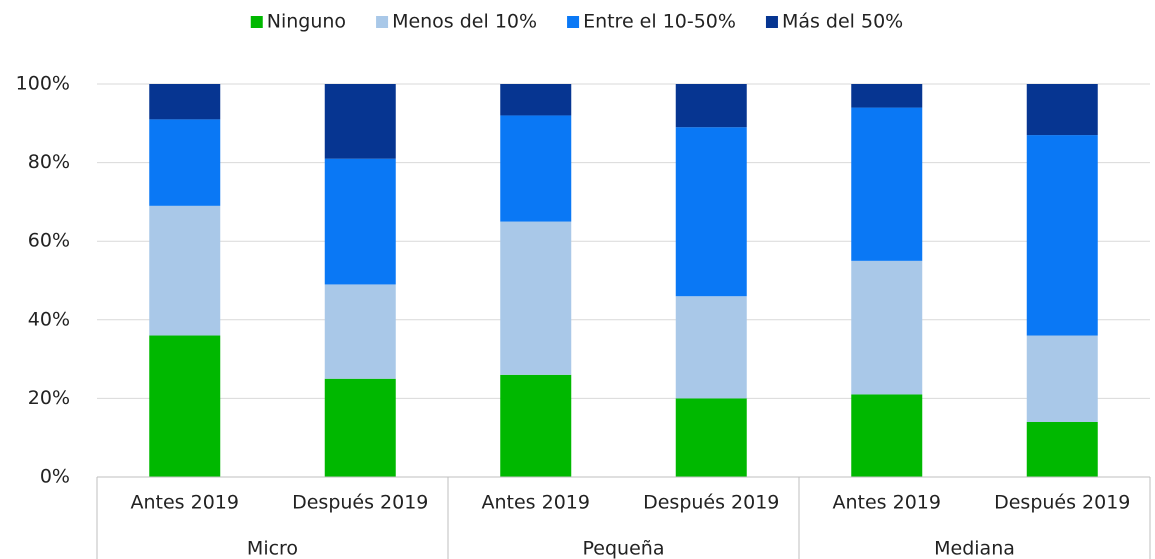 The width and height of the screenshot is (1155, 559). What do you see at coordinates (659, 22) in the screenshot?
I see `legend-label: Entre el 10-50%` at bounding box center [659, 22].